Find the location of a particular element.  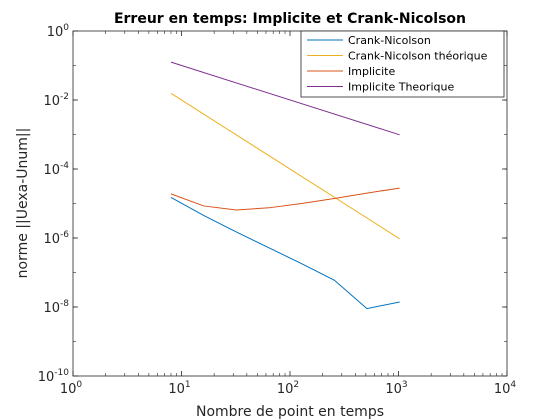

x-axis-title: Nombre de point en temps is located at coordinates (290, 412).